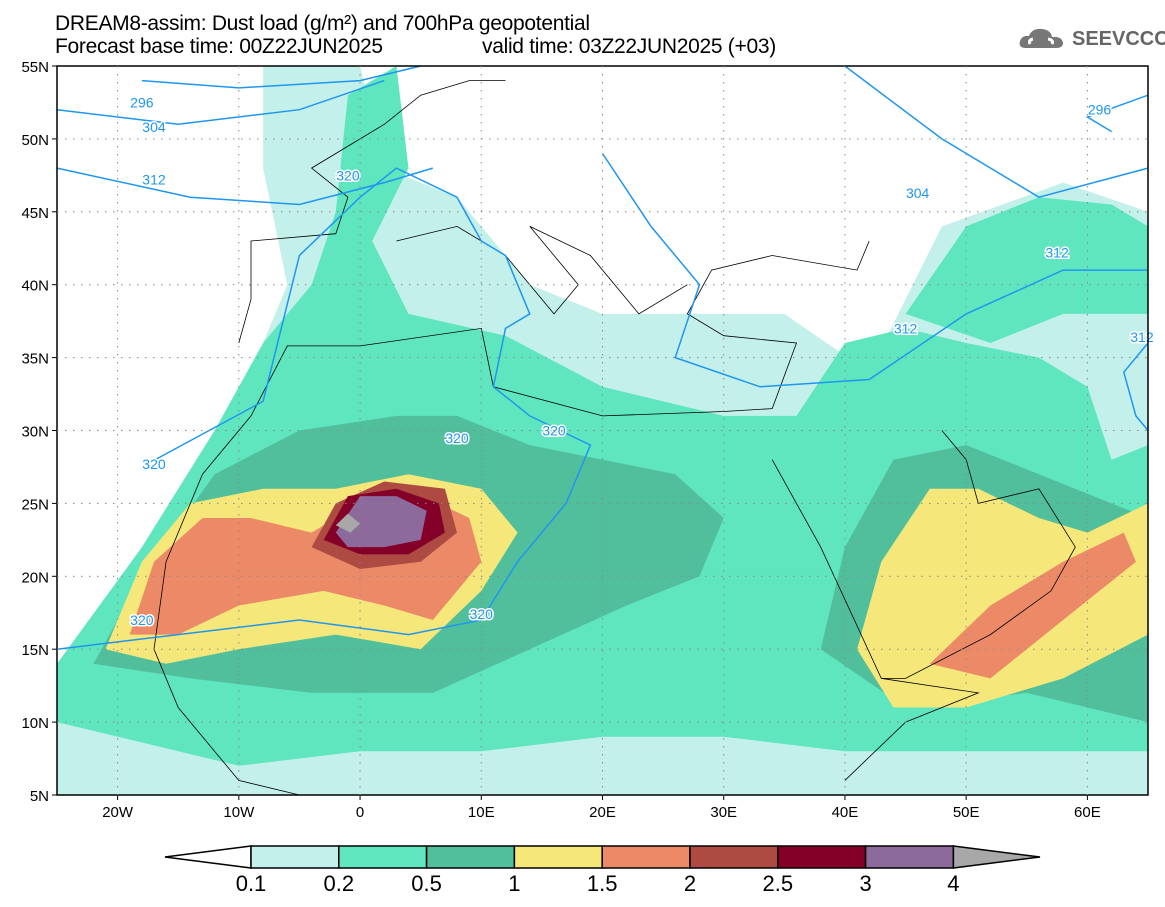  What do you see at coordinates (481, 812) in the screenshot?
I see `lon-label: 10E` at bounding box center [481, 812].